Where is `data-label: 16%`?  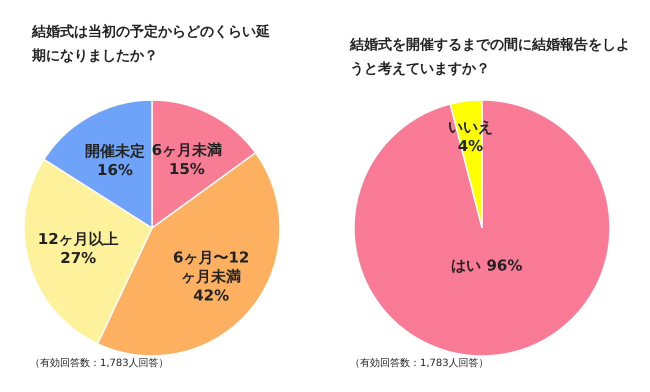
data-label: 16% is located at coordinates (115, 169).